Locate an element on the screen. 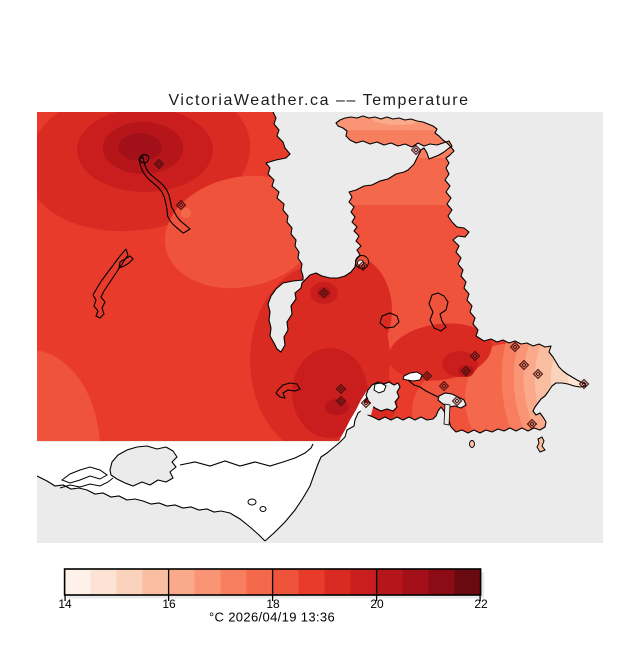 The height and width of the screenshot is (645, 640). svg-text: 16 is located at coordinates (169, 604).